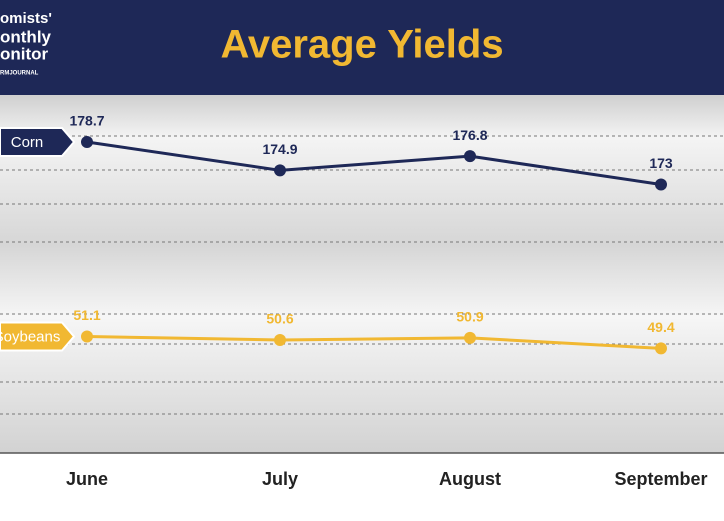 The height and width of the screenshot is (521, 724). Describe the element at coordinates (280, 479) in the screenshot. I see `x-tick-label: July` at that location.